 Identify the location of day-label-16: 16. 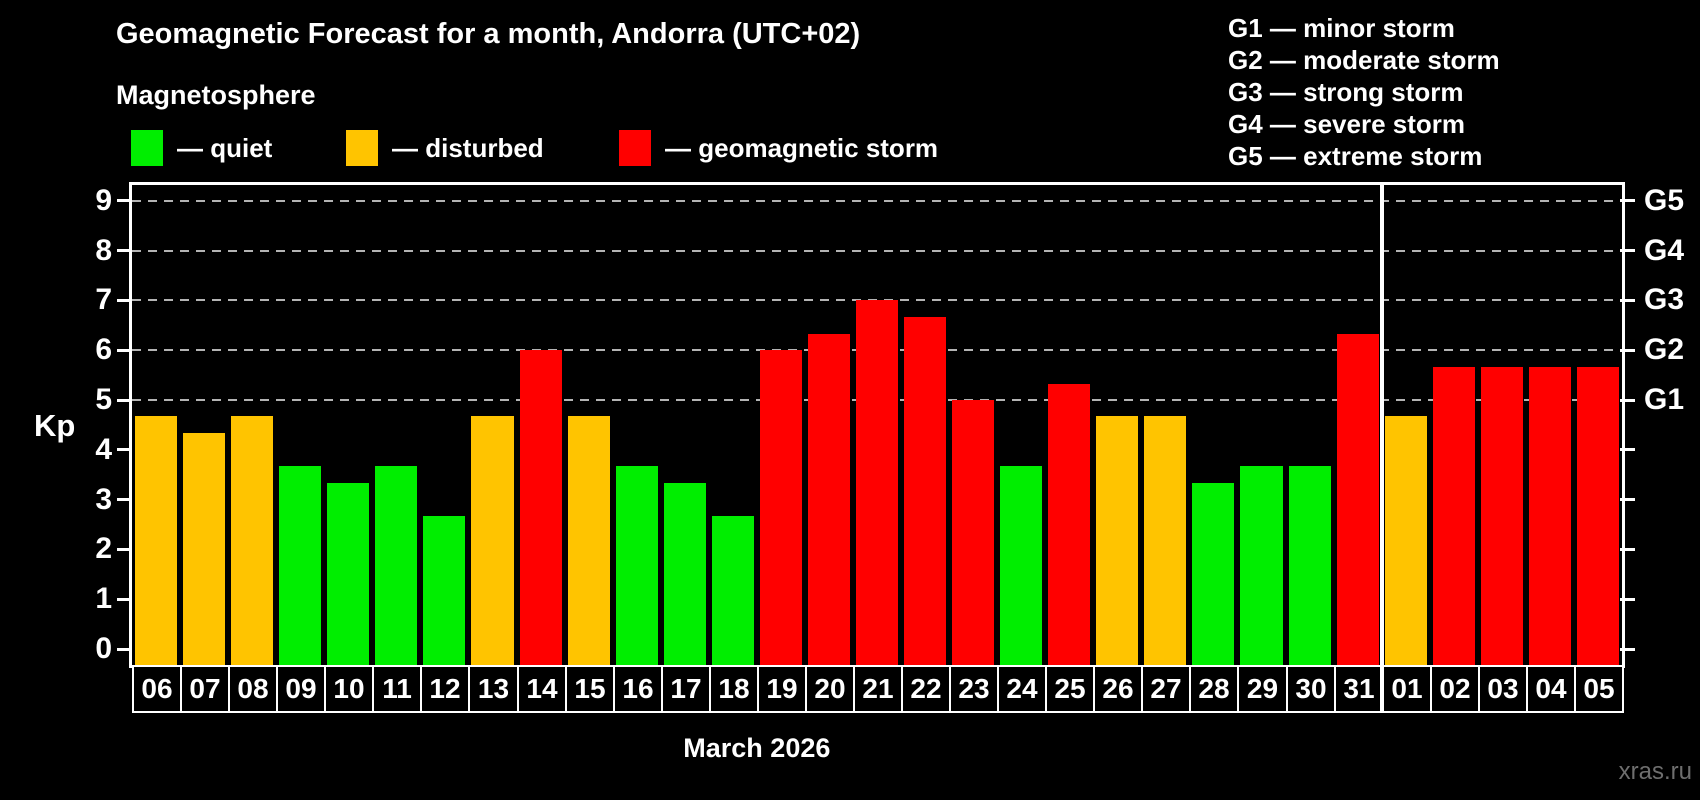
(638, 689).